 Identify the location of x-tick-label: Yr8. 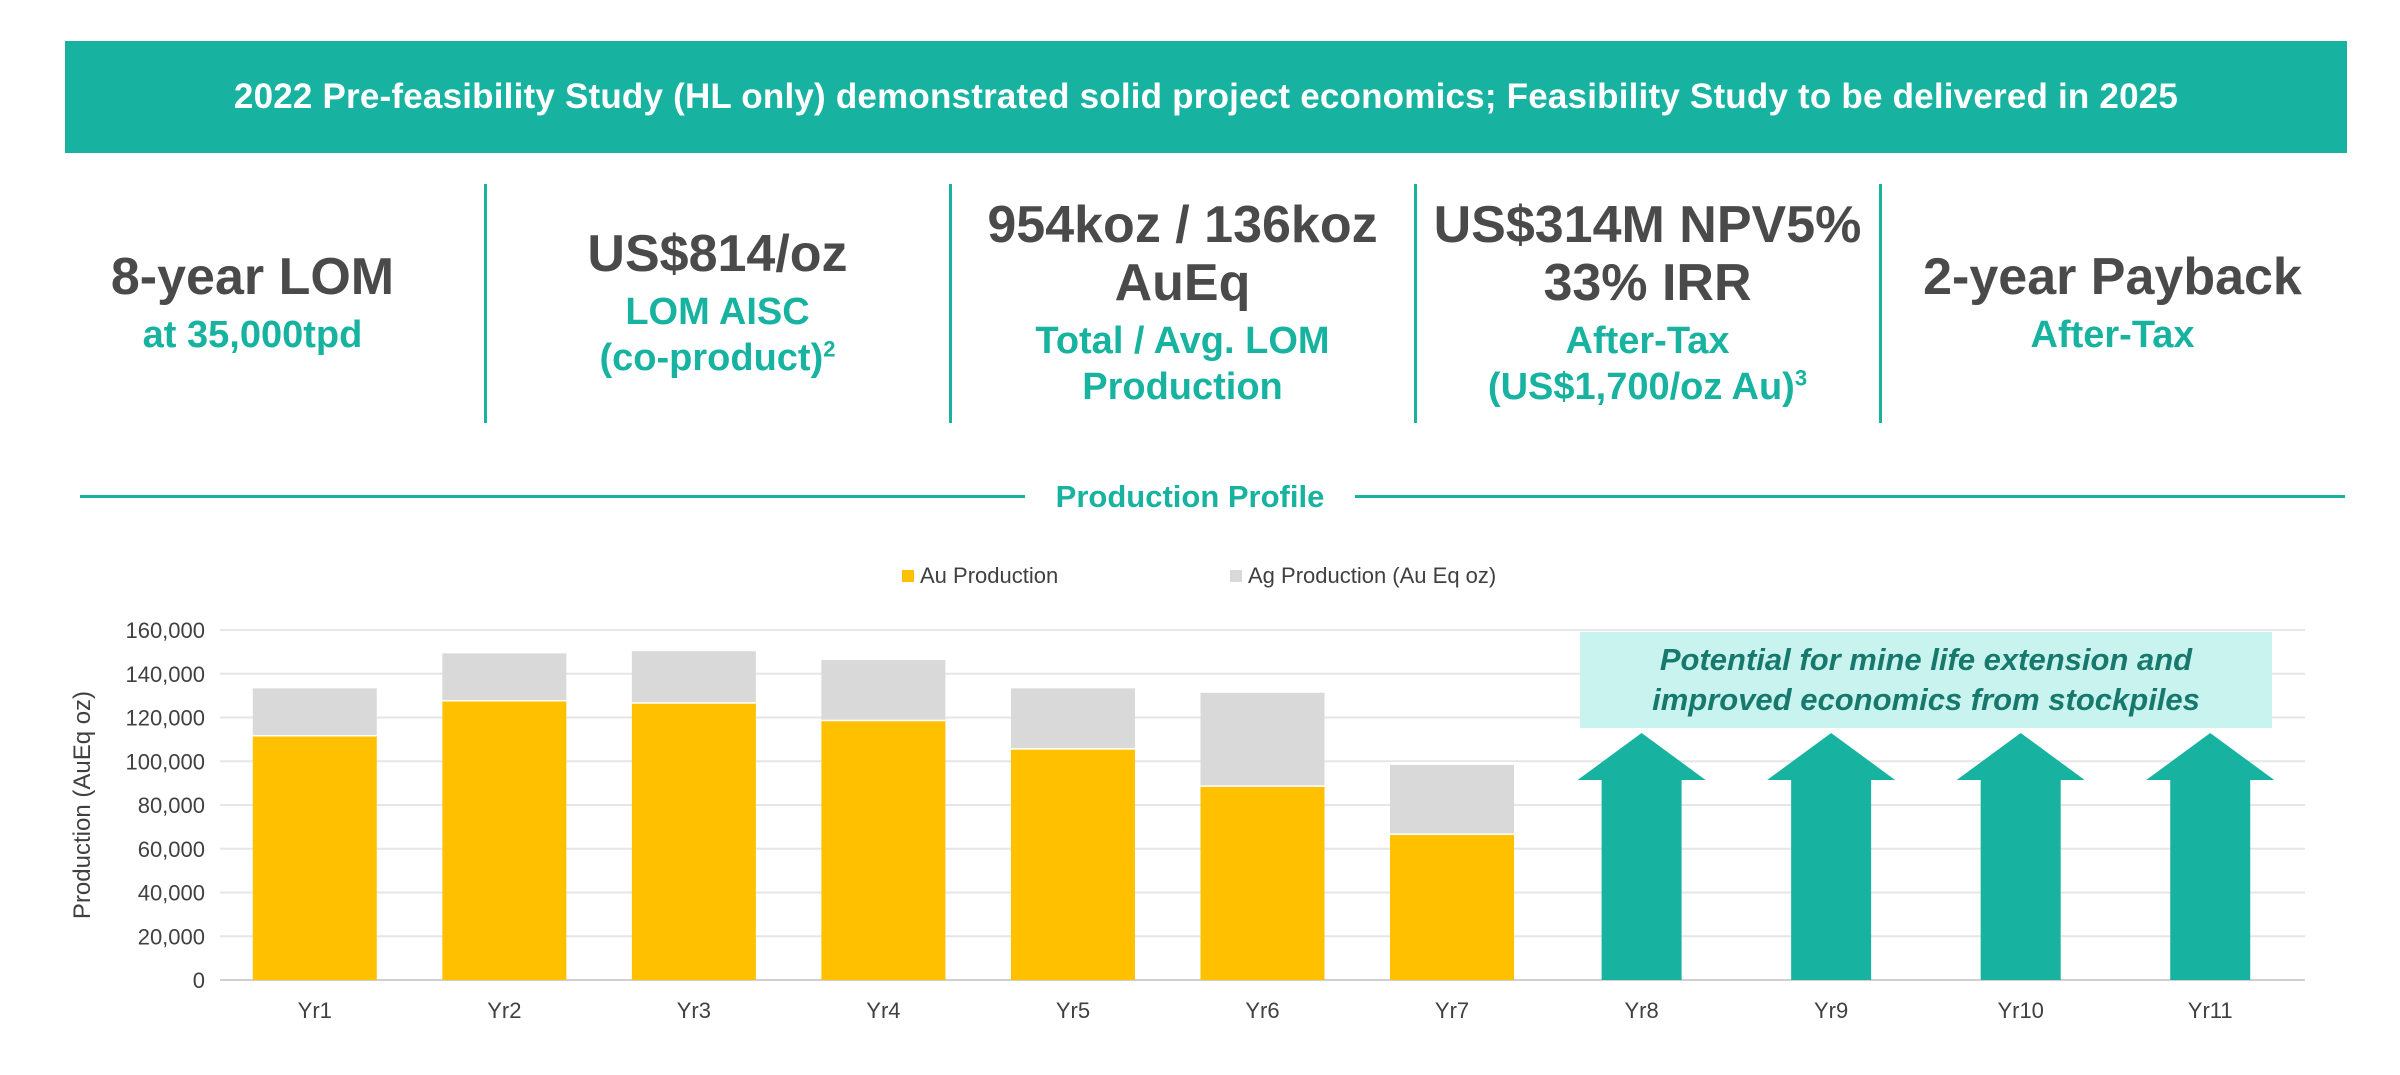
(1641, 1010).